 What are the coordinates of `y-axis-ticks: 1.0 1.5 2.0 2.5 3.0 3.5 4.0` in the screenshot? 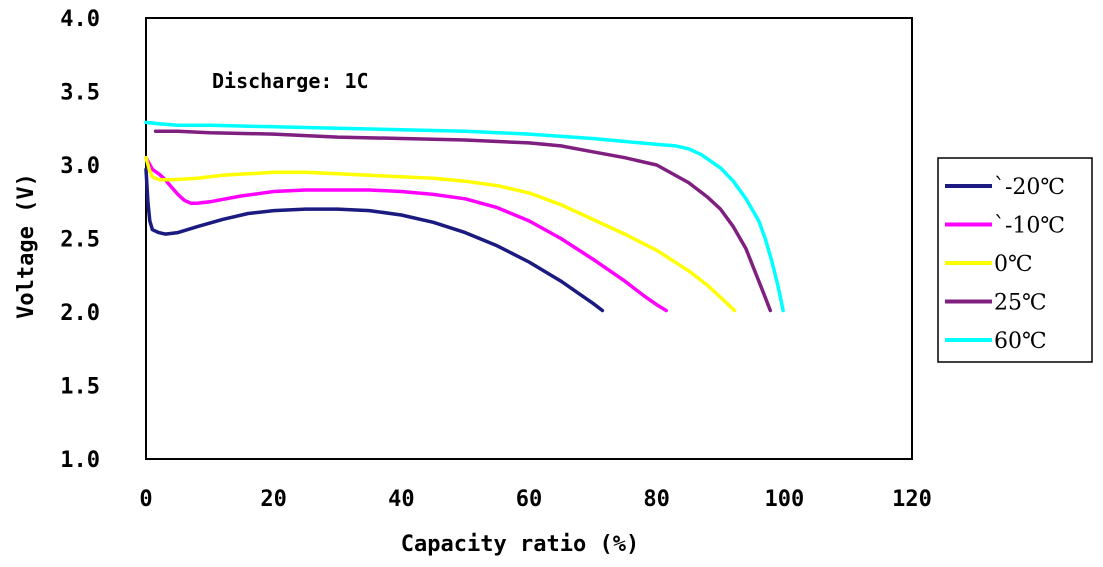 It's located at (80, 240).